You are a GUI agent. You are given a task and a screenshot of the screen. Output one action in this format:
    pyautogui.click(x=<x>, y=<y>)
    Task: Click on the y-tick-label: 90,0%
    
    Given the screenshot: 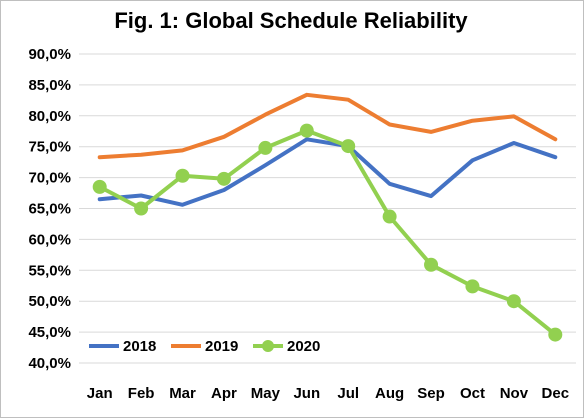 What is the action you would take?
    pyautogui.click(x=49, y=54)
    